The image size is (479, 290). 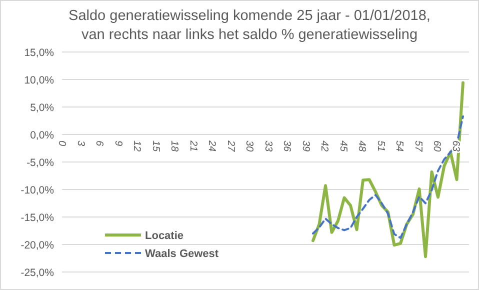 I want to click on y-tick-label: -10,0%, so click(x=37, y=190).